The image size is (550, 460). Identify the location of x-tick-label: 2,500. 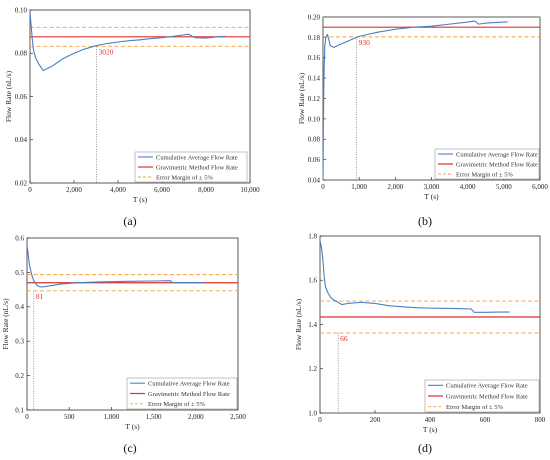
(238, 417).